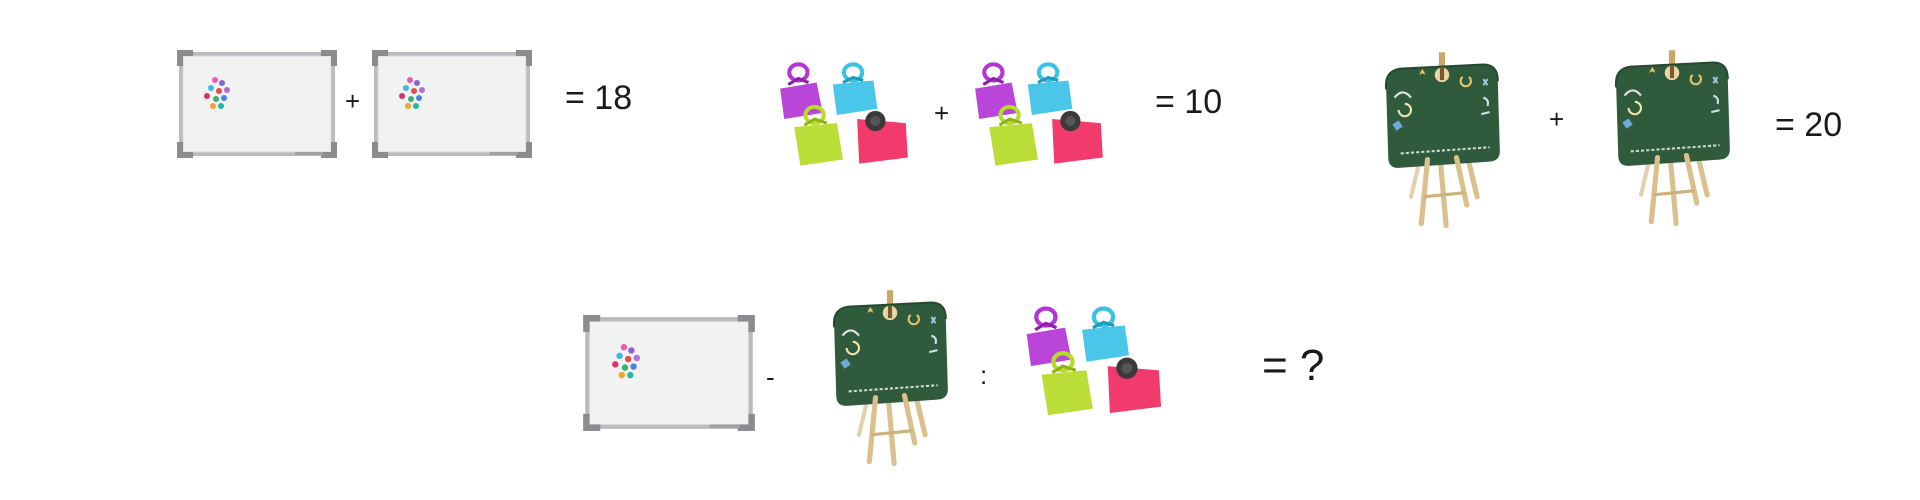 The width and height of the screenshot is (1920, 500). What do you see at coordinates (353, 101) in the screenshot?
I see `plus-operator-1: +` at bounding box center [353, 101].